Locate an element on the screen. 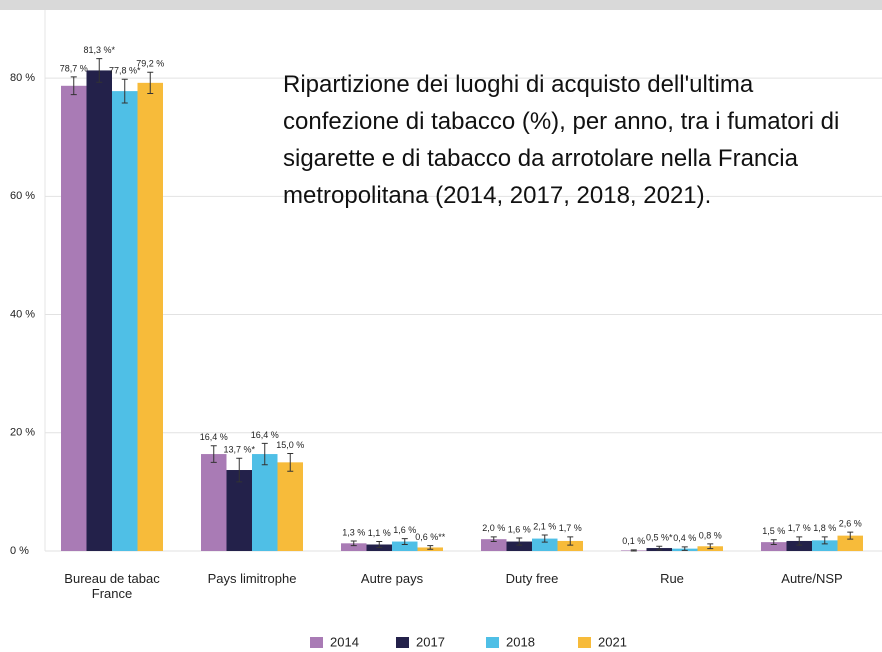 The width and height of the screenshot is (882, 652). value-label: 1,1 % is located at coordinates (379, 533).